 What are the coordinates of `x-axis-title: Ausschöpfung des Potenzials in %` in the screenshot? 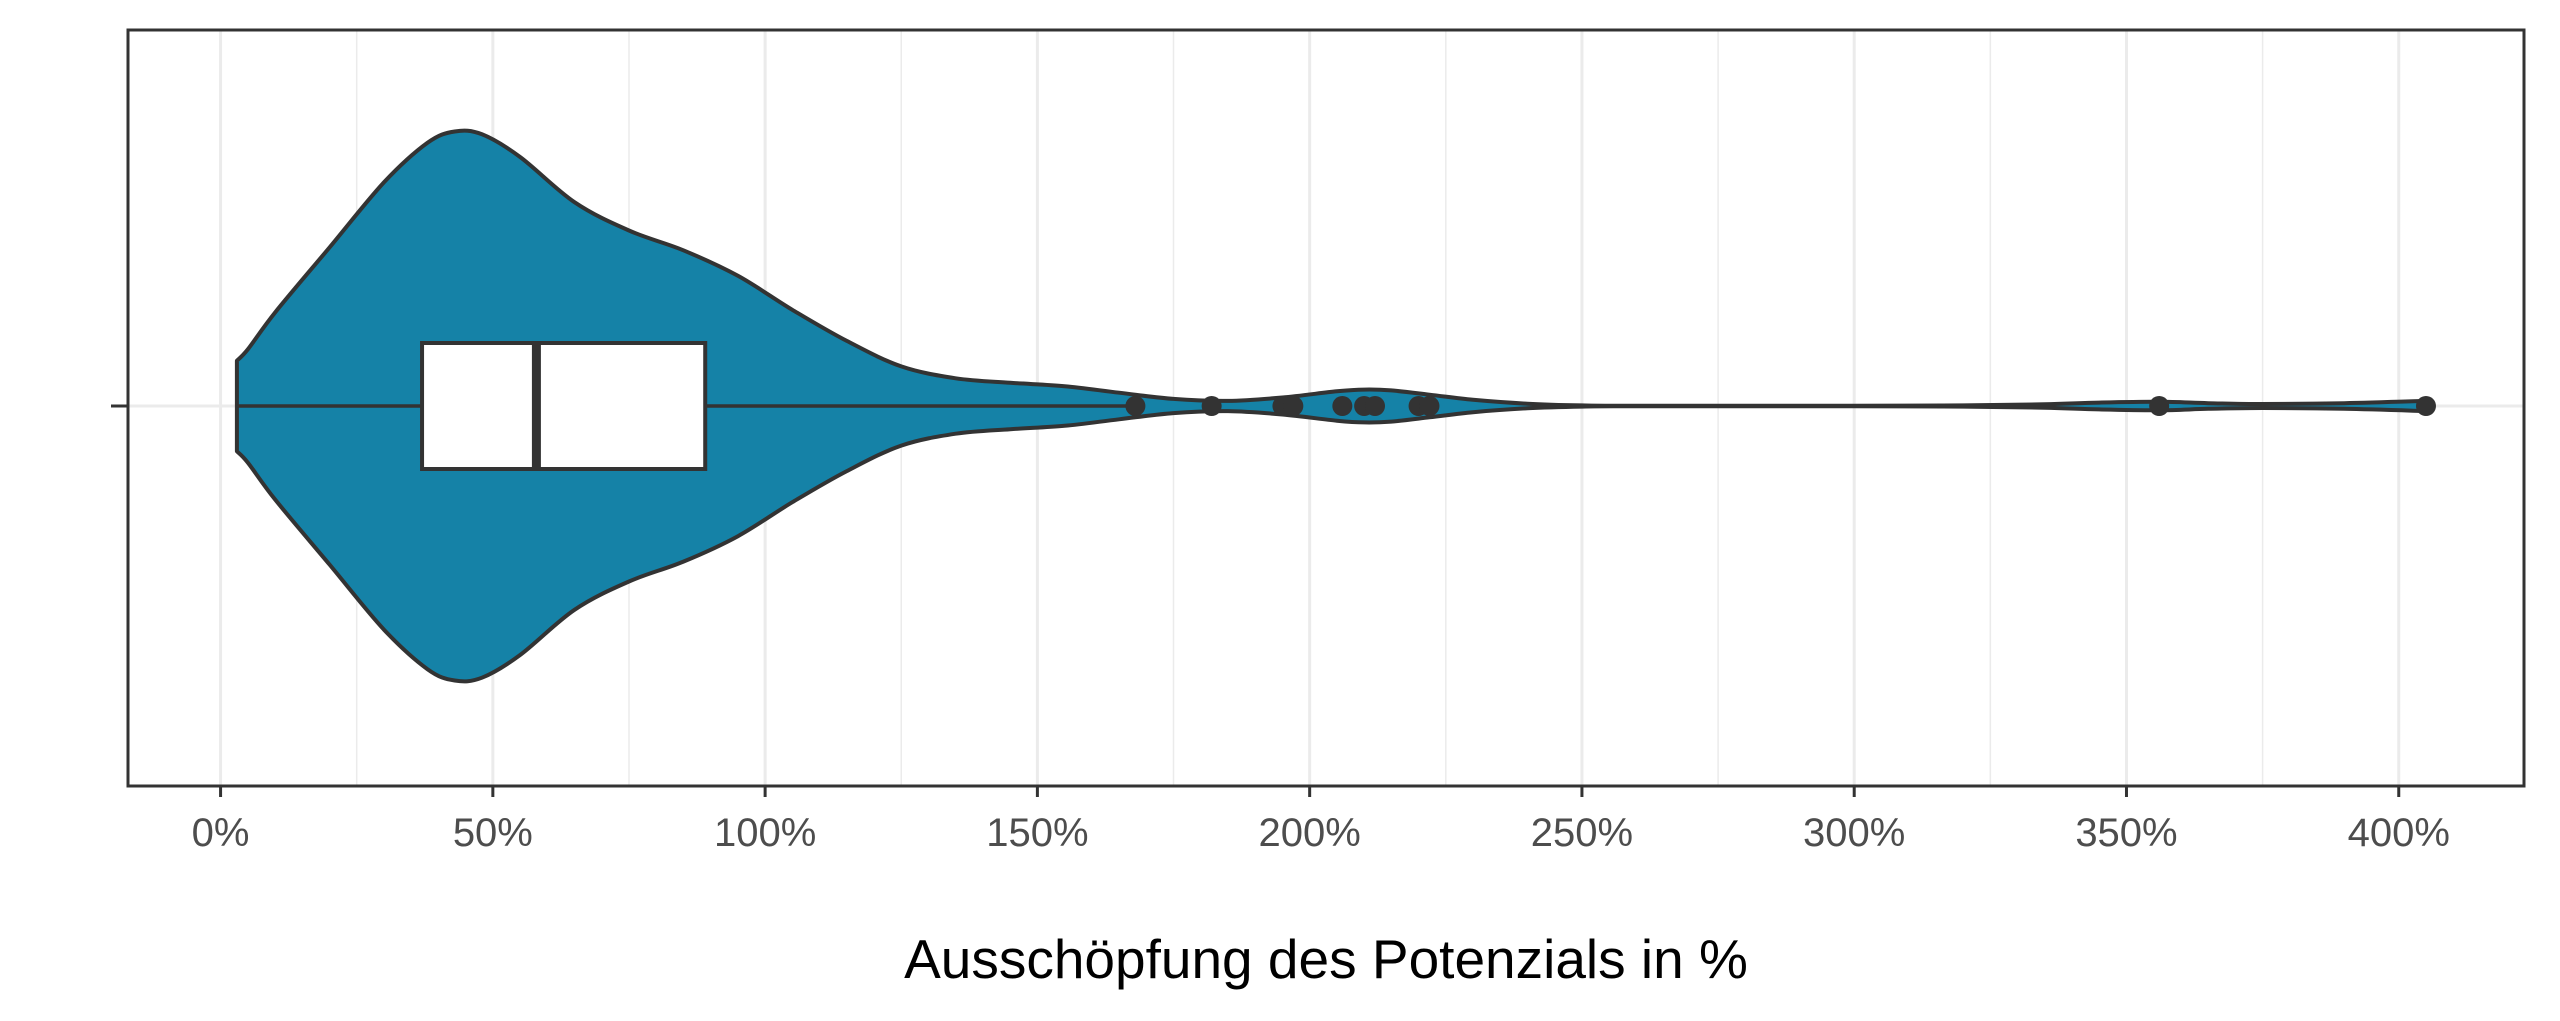 It's located at (1326, 959).